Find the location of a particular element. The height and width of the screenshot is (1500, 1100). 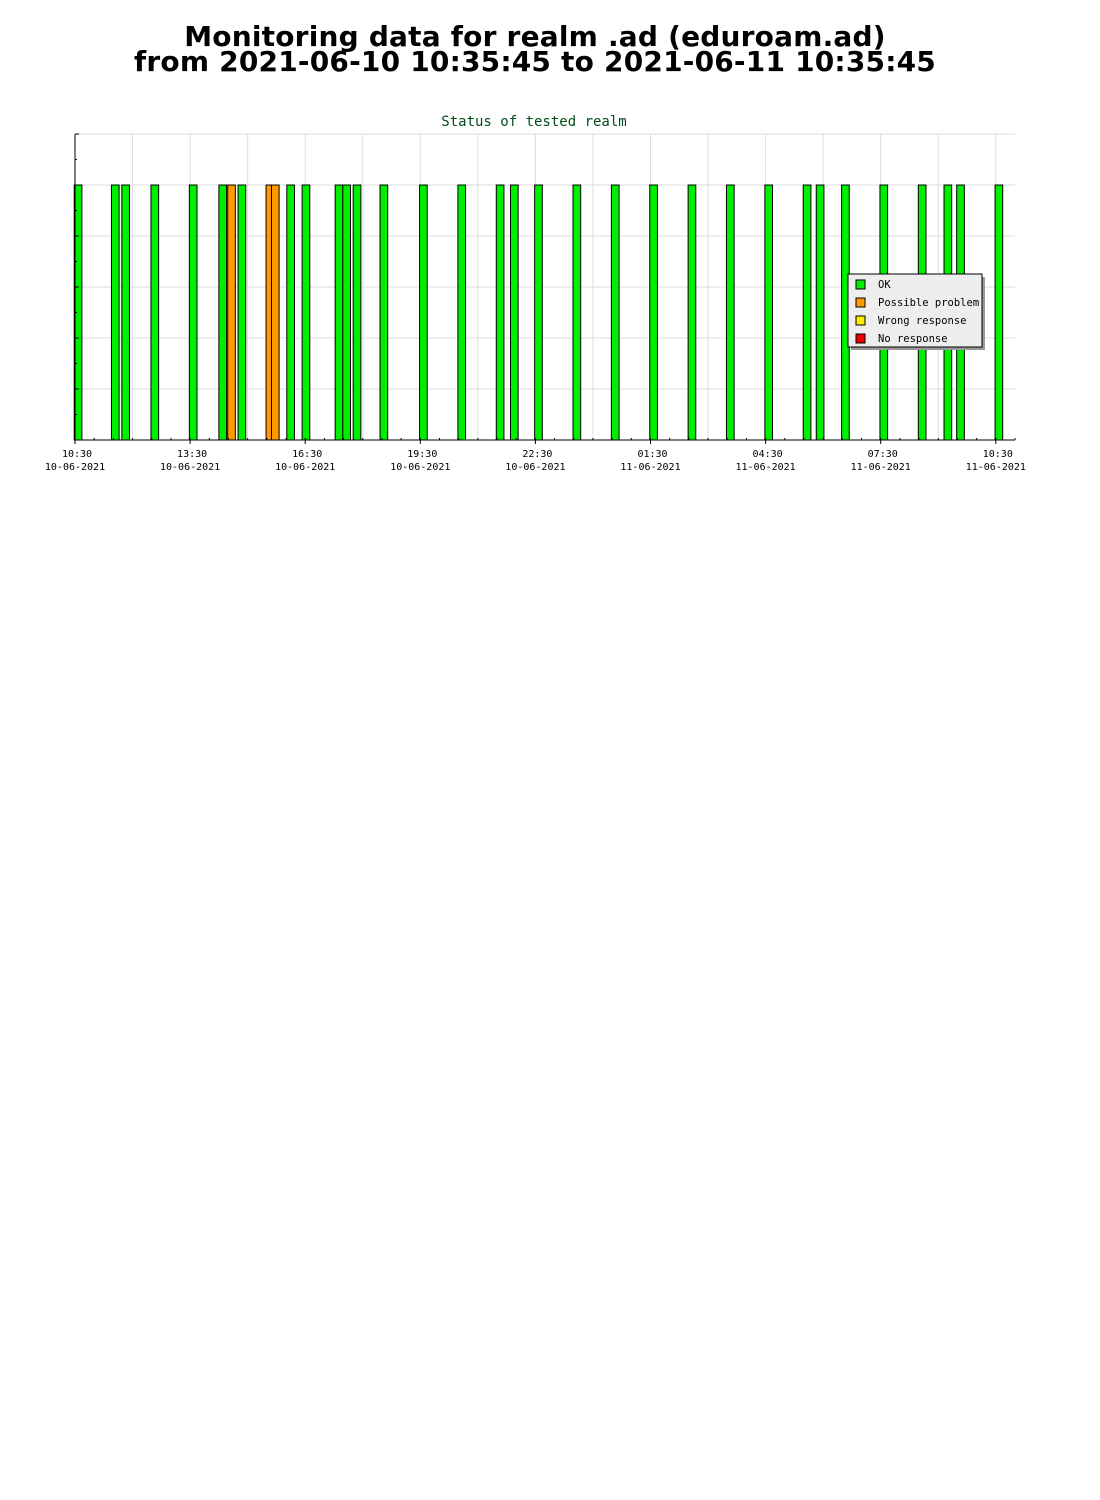

x-tick-time: 22:30 is located at coordinates (537, 454).